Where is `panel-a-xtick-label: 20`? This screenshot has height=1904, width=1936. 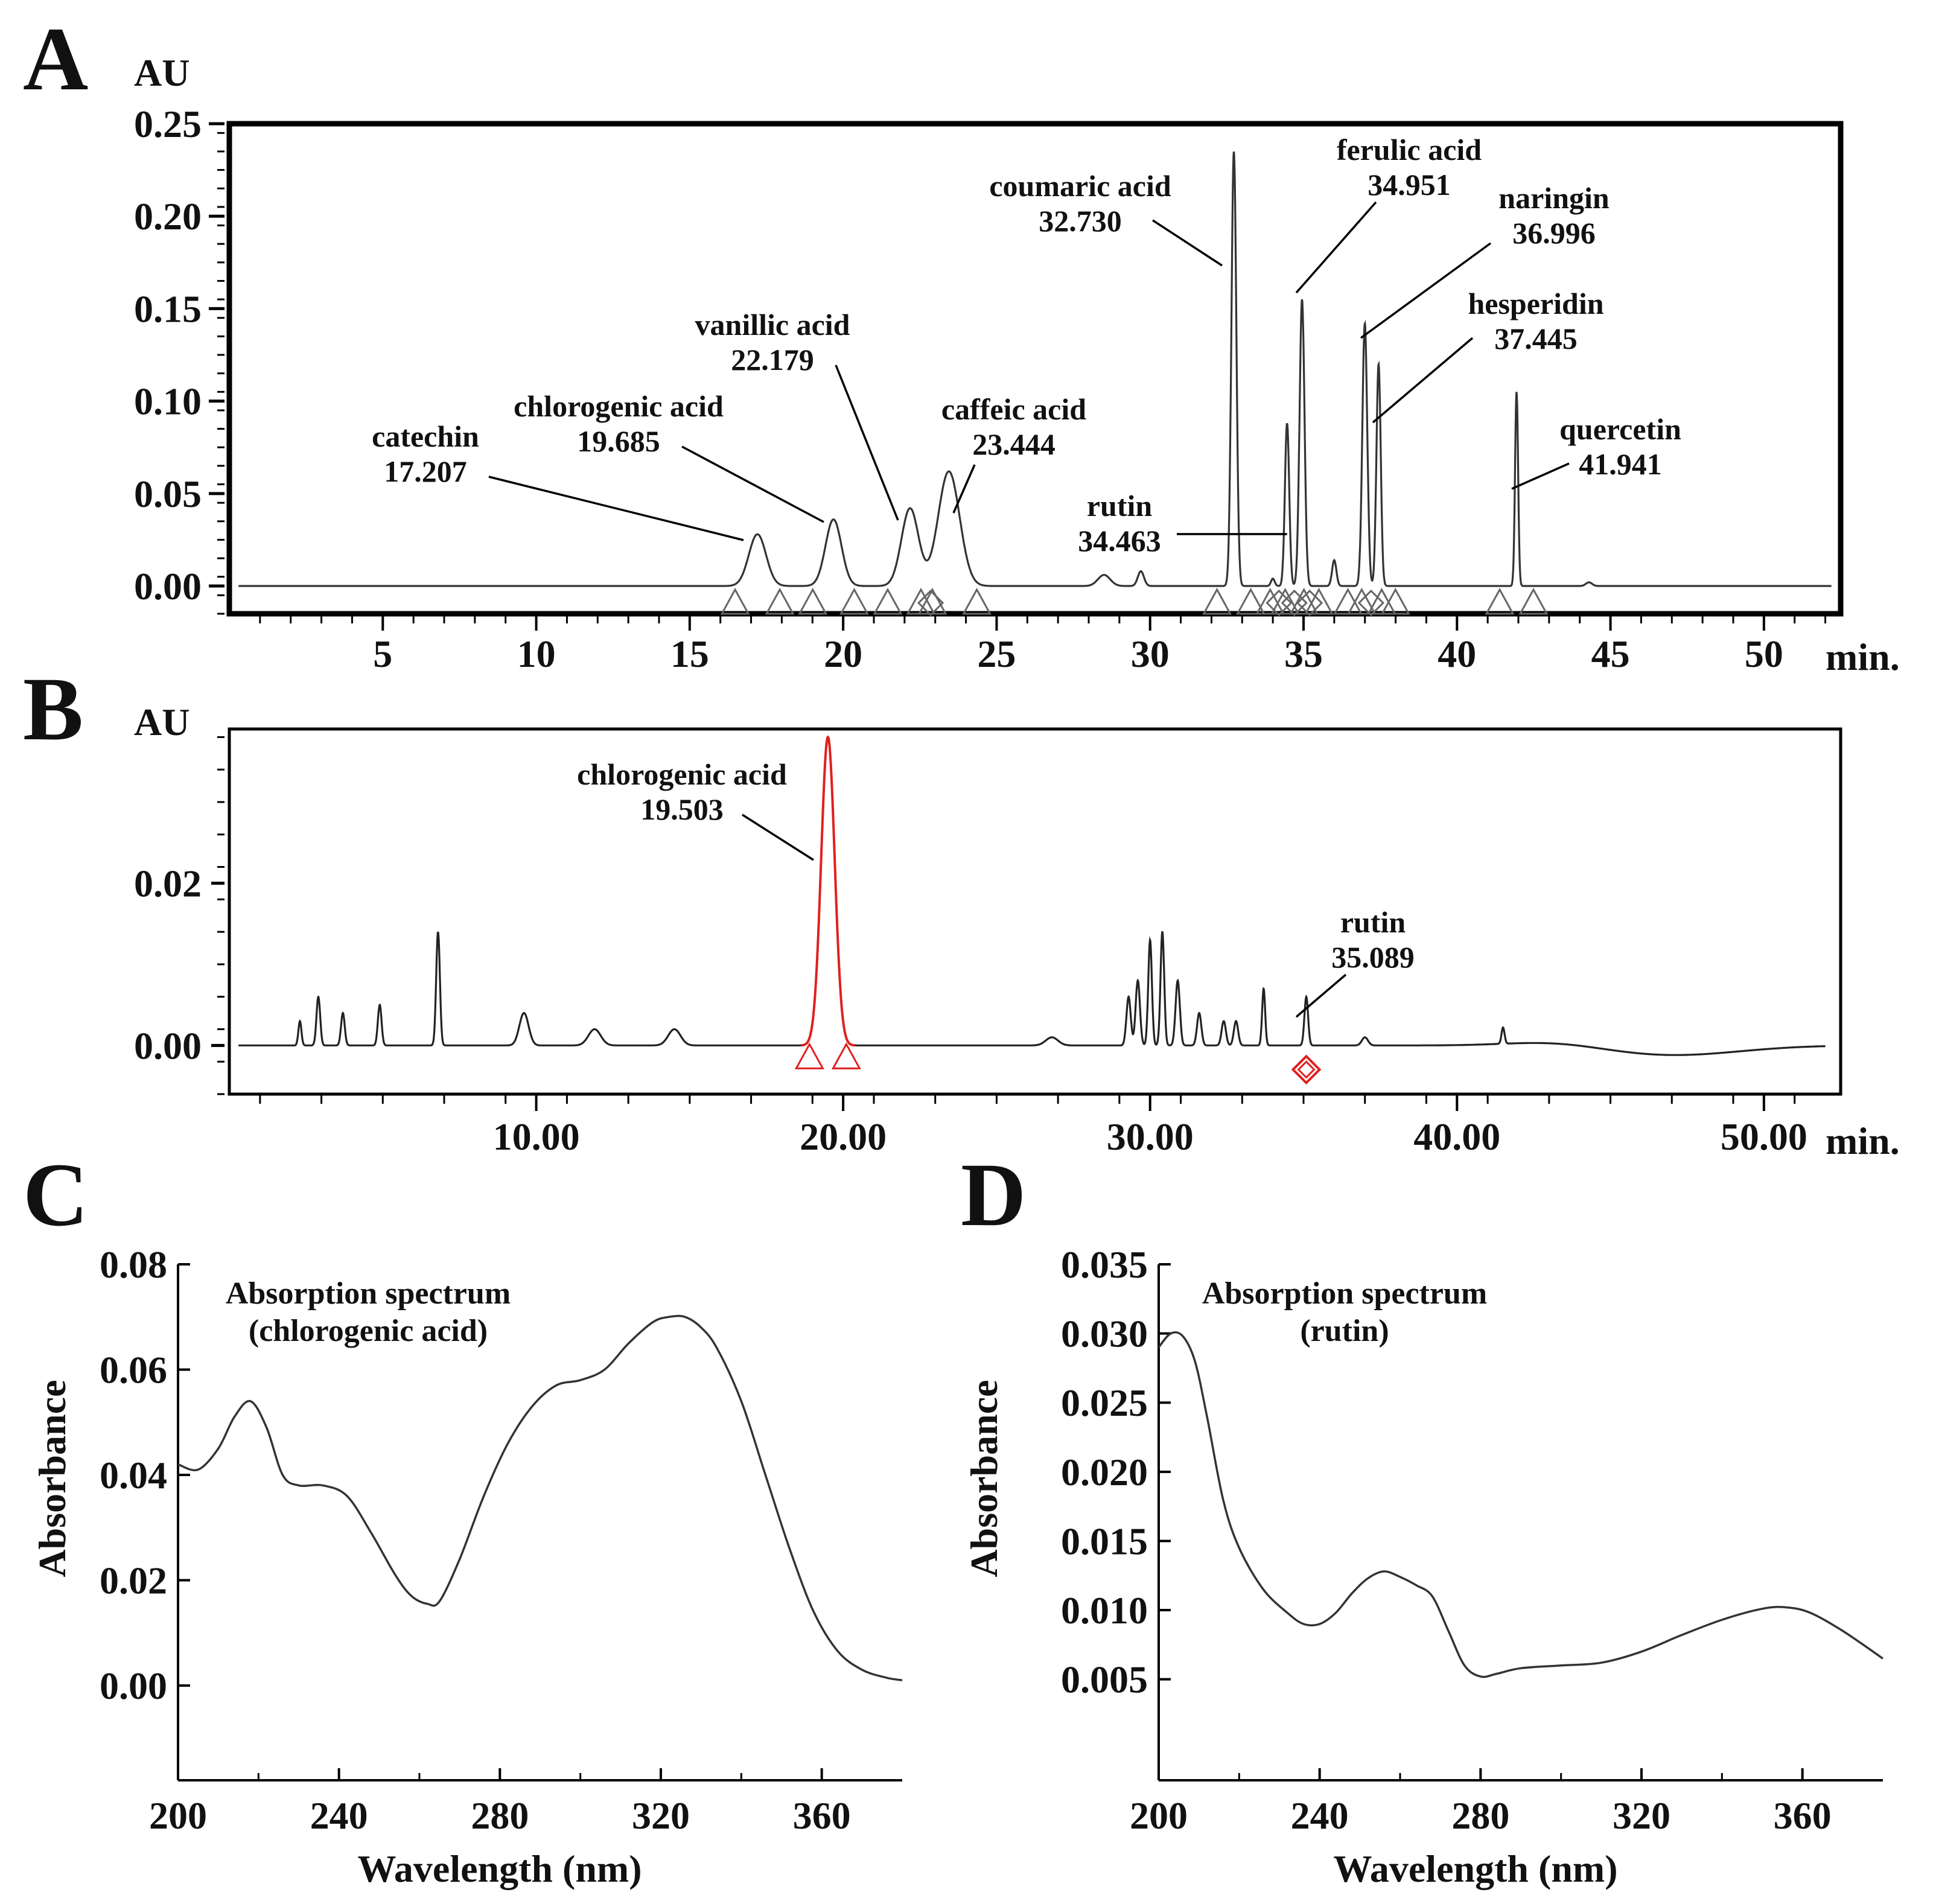
panel-a-xtick-label: 20 is located at coordinates (843, 653).